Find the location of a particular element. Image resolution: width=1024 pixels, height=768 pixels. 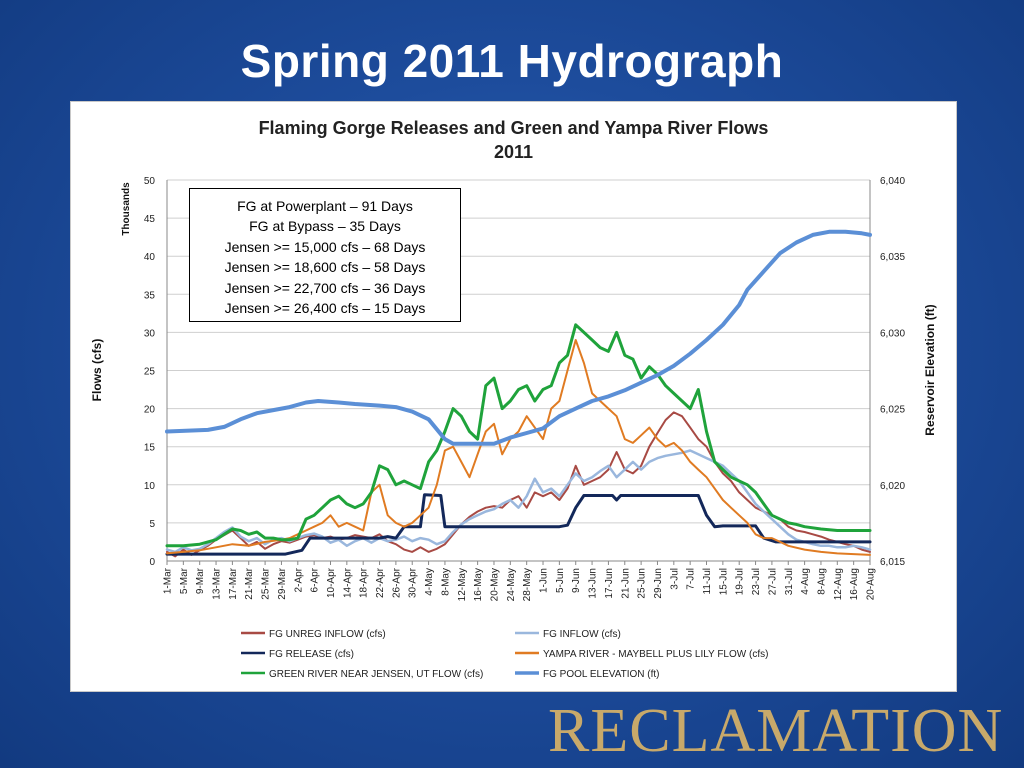

x-tick-label: 8-May is located at coordinates (445, 582).